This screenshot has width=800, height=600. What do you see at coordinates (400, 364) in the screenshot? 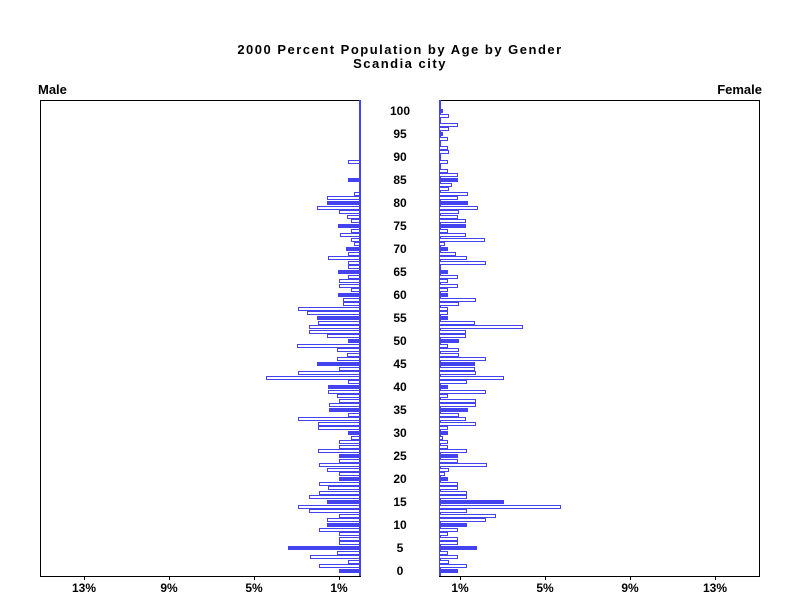
I see `age-tick-label-45: 45` at bounding box center [400, 364].